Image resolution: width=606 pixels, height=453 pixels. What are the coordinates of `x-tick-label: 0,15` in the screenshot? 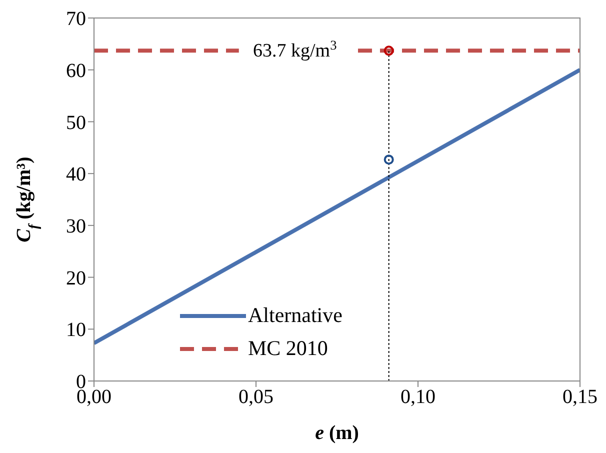 It's located at (580, 397).